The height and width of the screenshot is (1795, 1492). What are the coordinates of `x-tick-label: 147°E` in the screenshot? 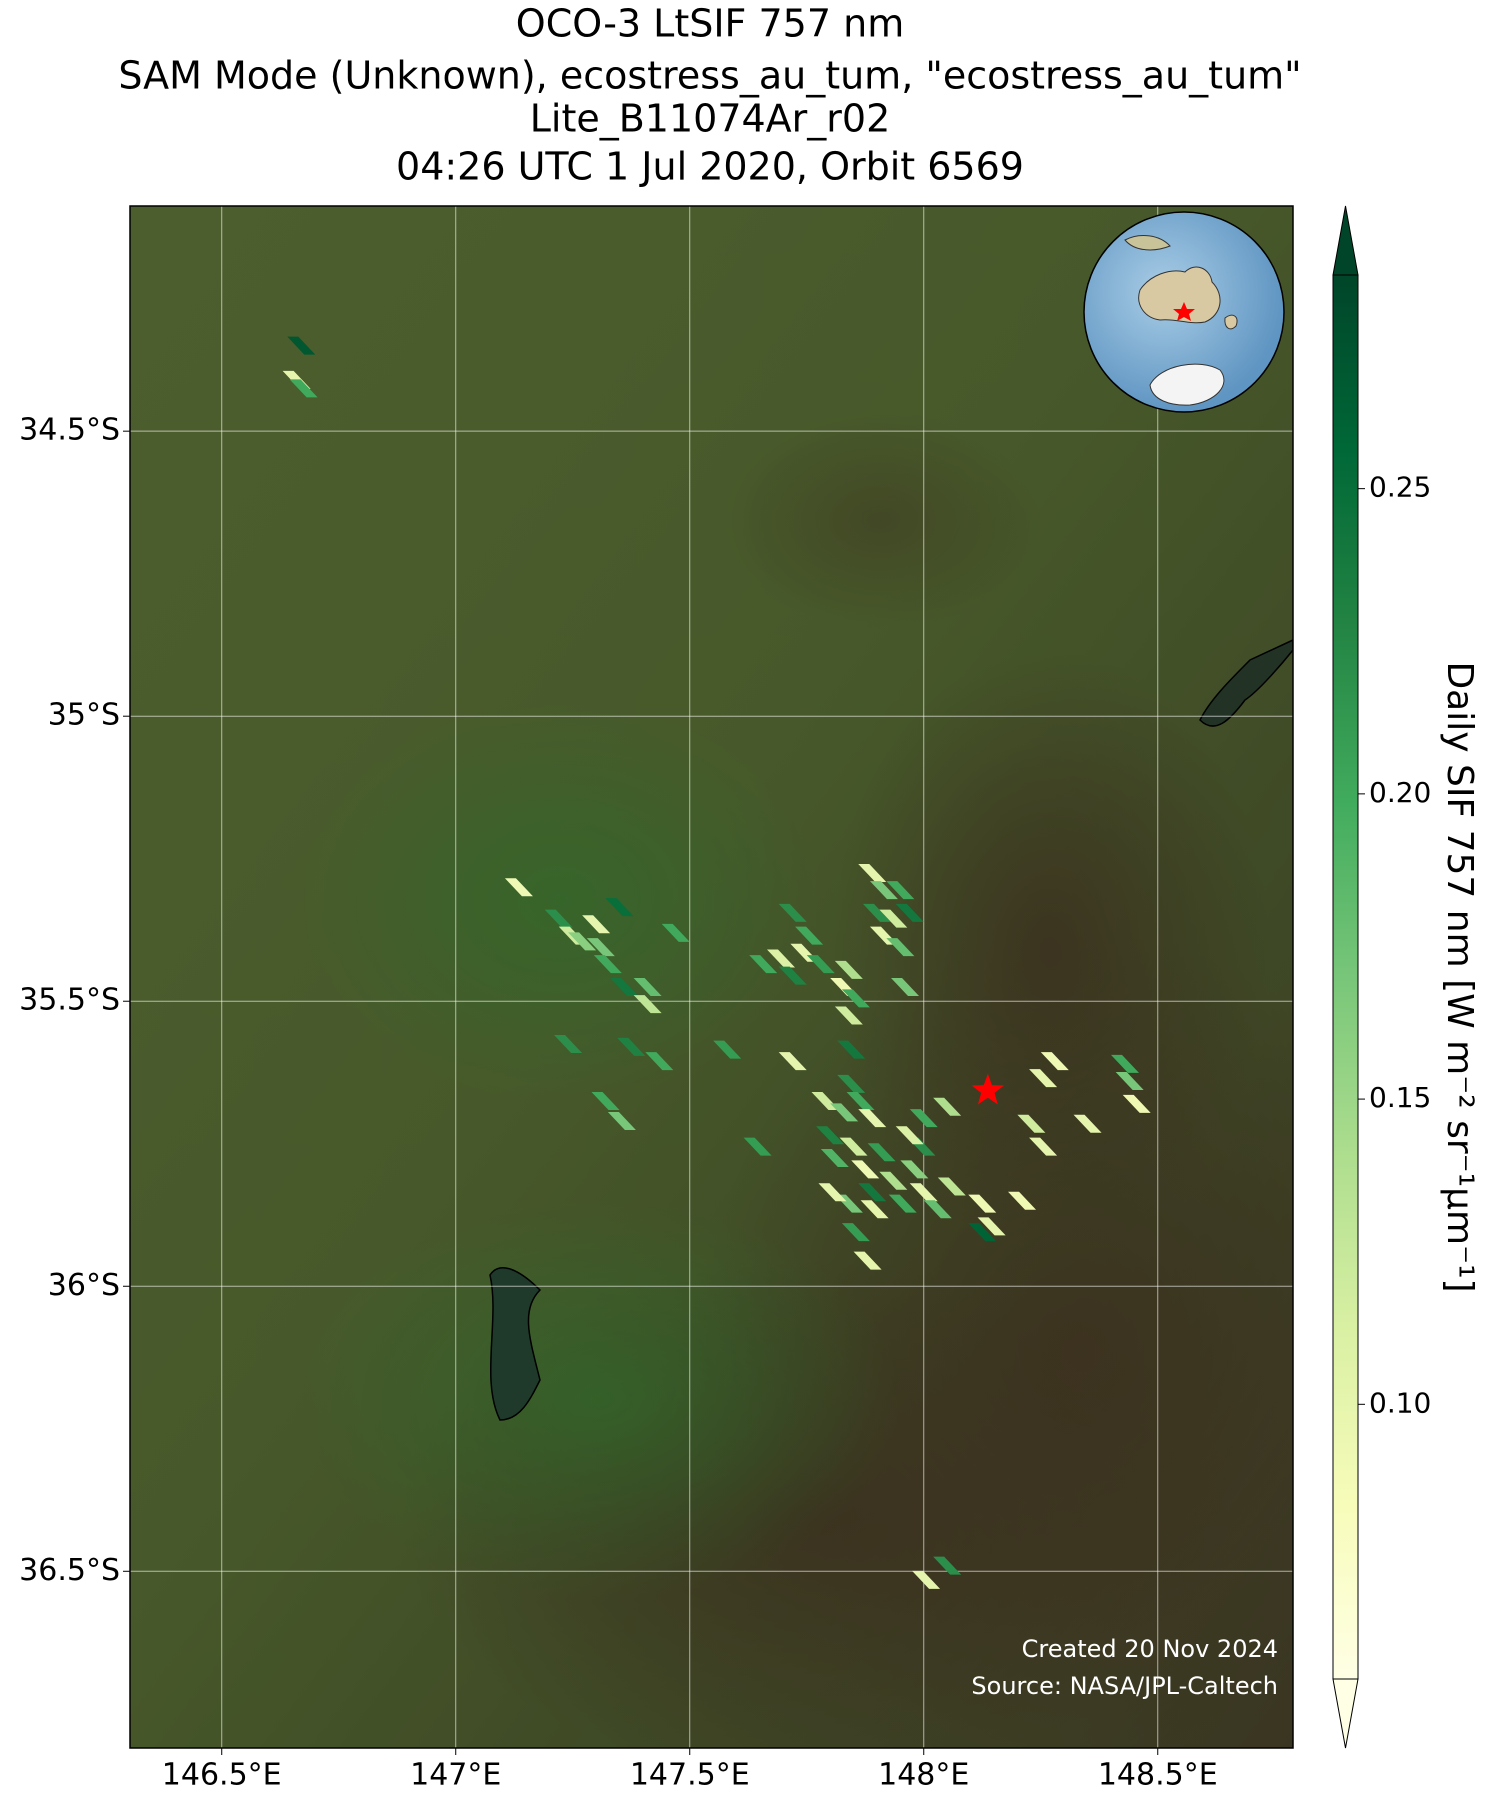 It's located at (455, 1775).